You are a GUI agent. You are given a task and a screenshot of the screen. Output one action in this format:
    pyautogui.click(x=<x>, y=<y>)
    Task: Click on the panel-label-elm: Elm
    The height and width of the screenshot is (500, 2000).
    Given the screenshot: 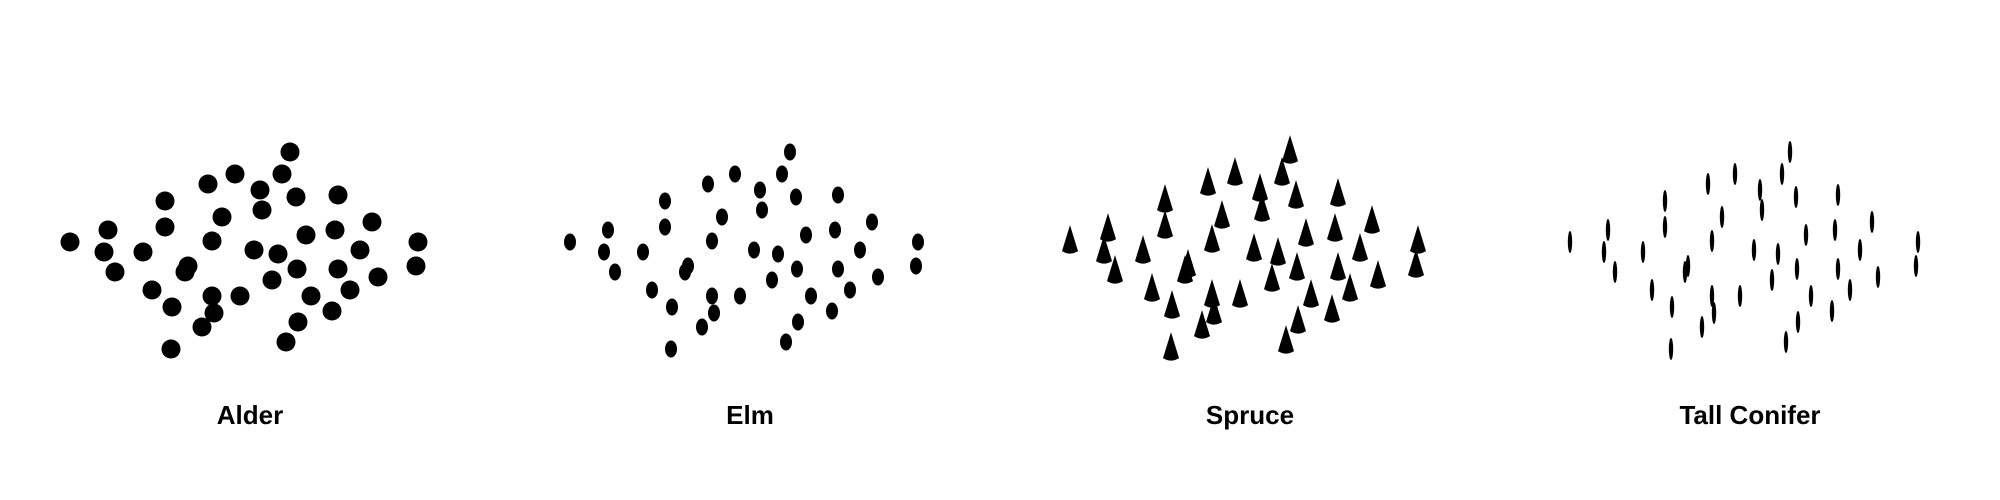 What is the action you would take?
    pyautogui.click(x=750, y=415)
    